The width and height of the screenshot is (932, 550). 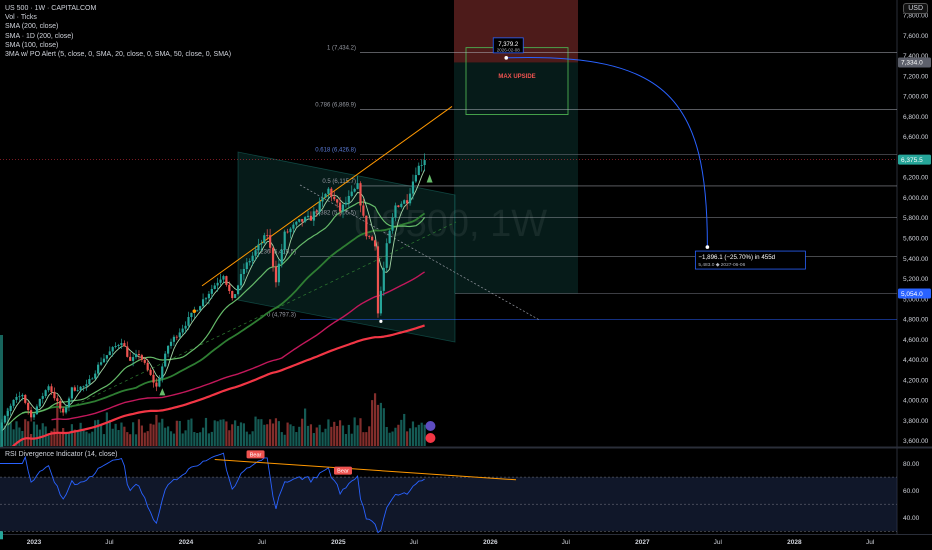 I want to click on legend-volume: Vol · Ticks, so click(x=21, y=18).